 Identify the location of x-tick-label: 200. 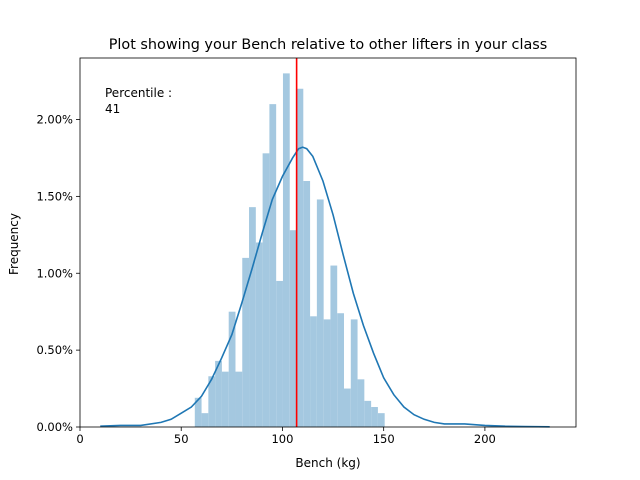
(485, 439).